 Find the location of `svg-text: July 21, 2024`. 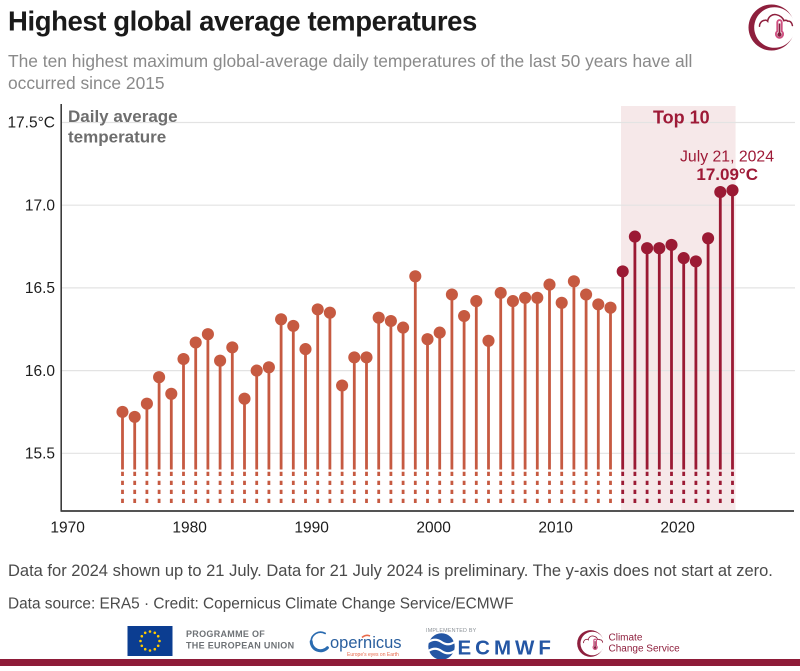

svg-text: July 21, 2024 is located at coordinates (727, 157).